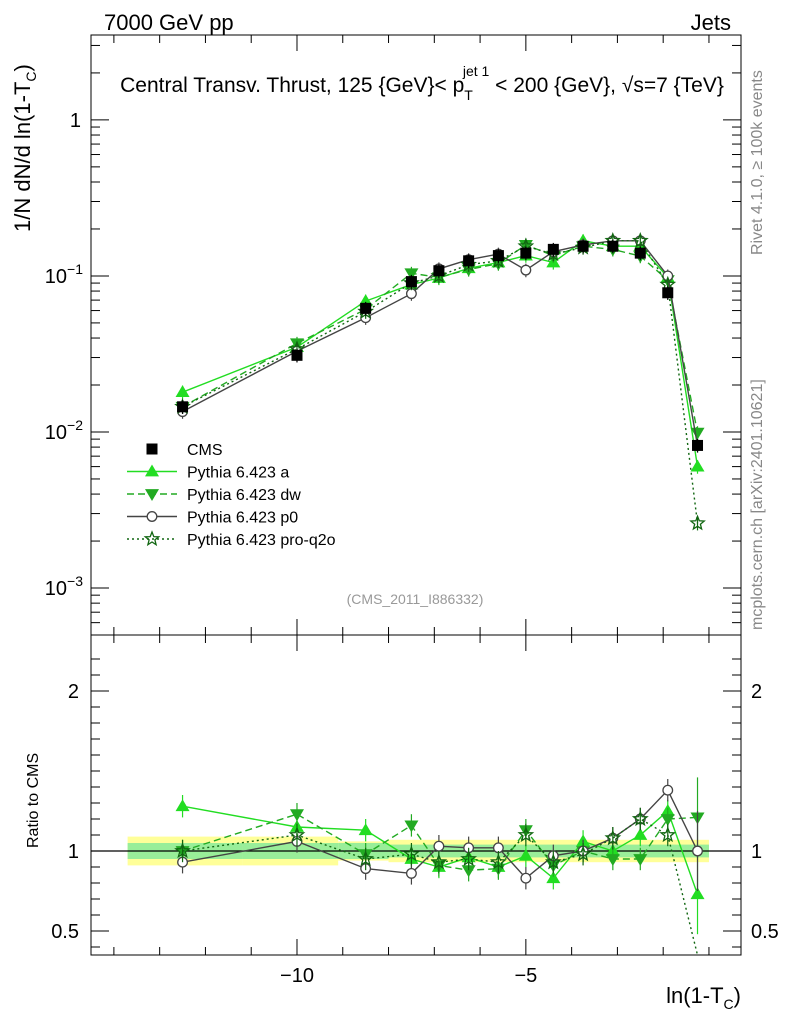 This screenshot has height=1024, width=786. What do you see at coordinates (756, 852) in the screenshot?
I see `ratio-y-tick-label-right: 1` at bounding box center [756, 852].